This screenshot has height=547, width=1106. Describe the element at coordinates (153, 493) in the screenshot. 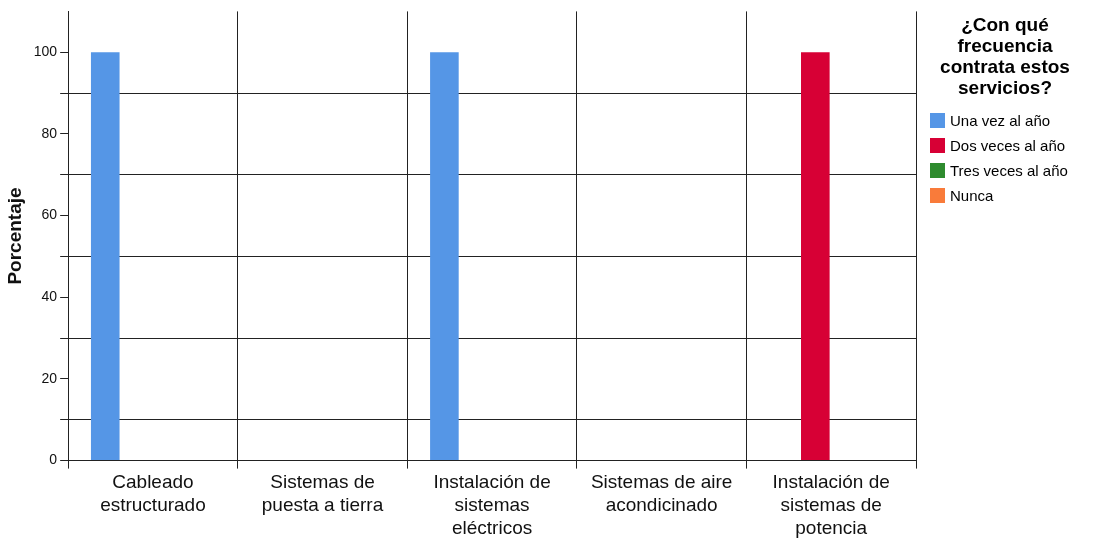

I see `x-tick-label: Cableado estructurado` at that location.